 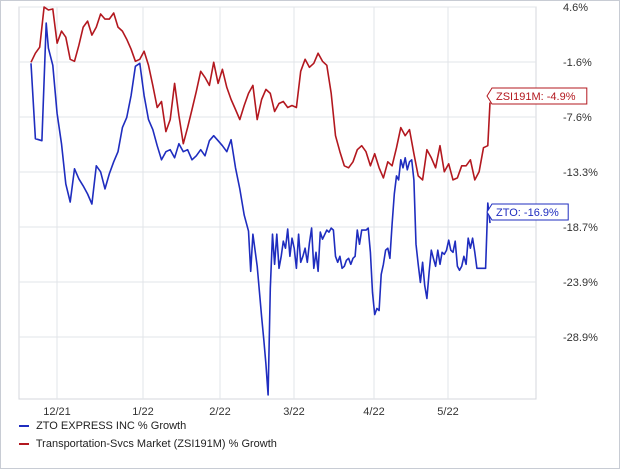 I want to click on end-label-1: ZSI191M: -4.9%, so click(x=537, y=96).